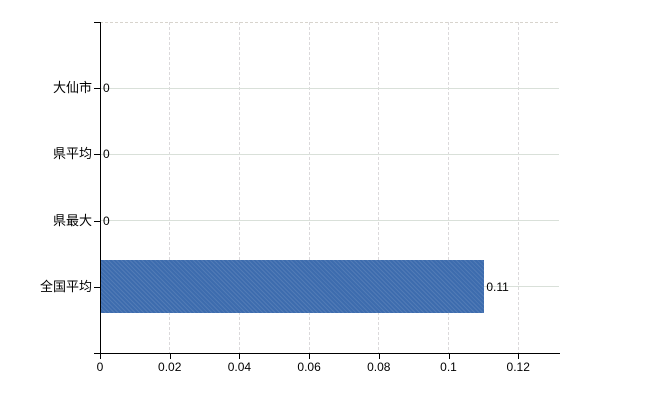 The height and width of the screenshot is (400, 650). Describe the element at coordinates (72, 88) in the screenshot. I see `category-label: 大仙市` at that location.